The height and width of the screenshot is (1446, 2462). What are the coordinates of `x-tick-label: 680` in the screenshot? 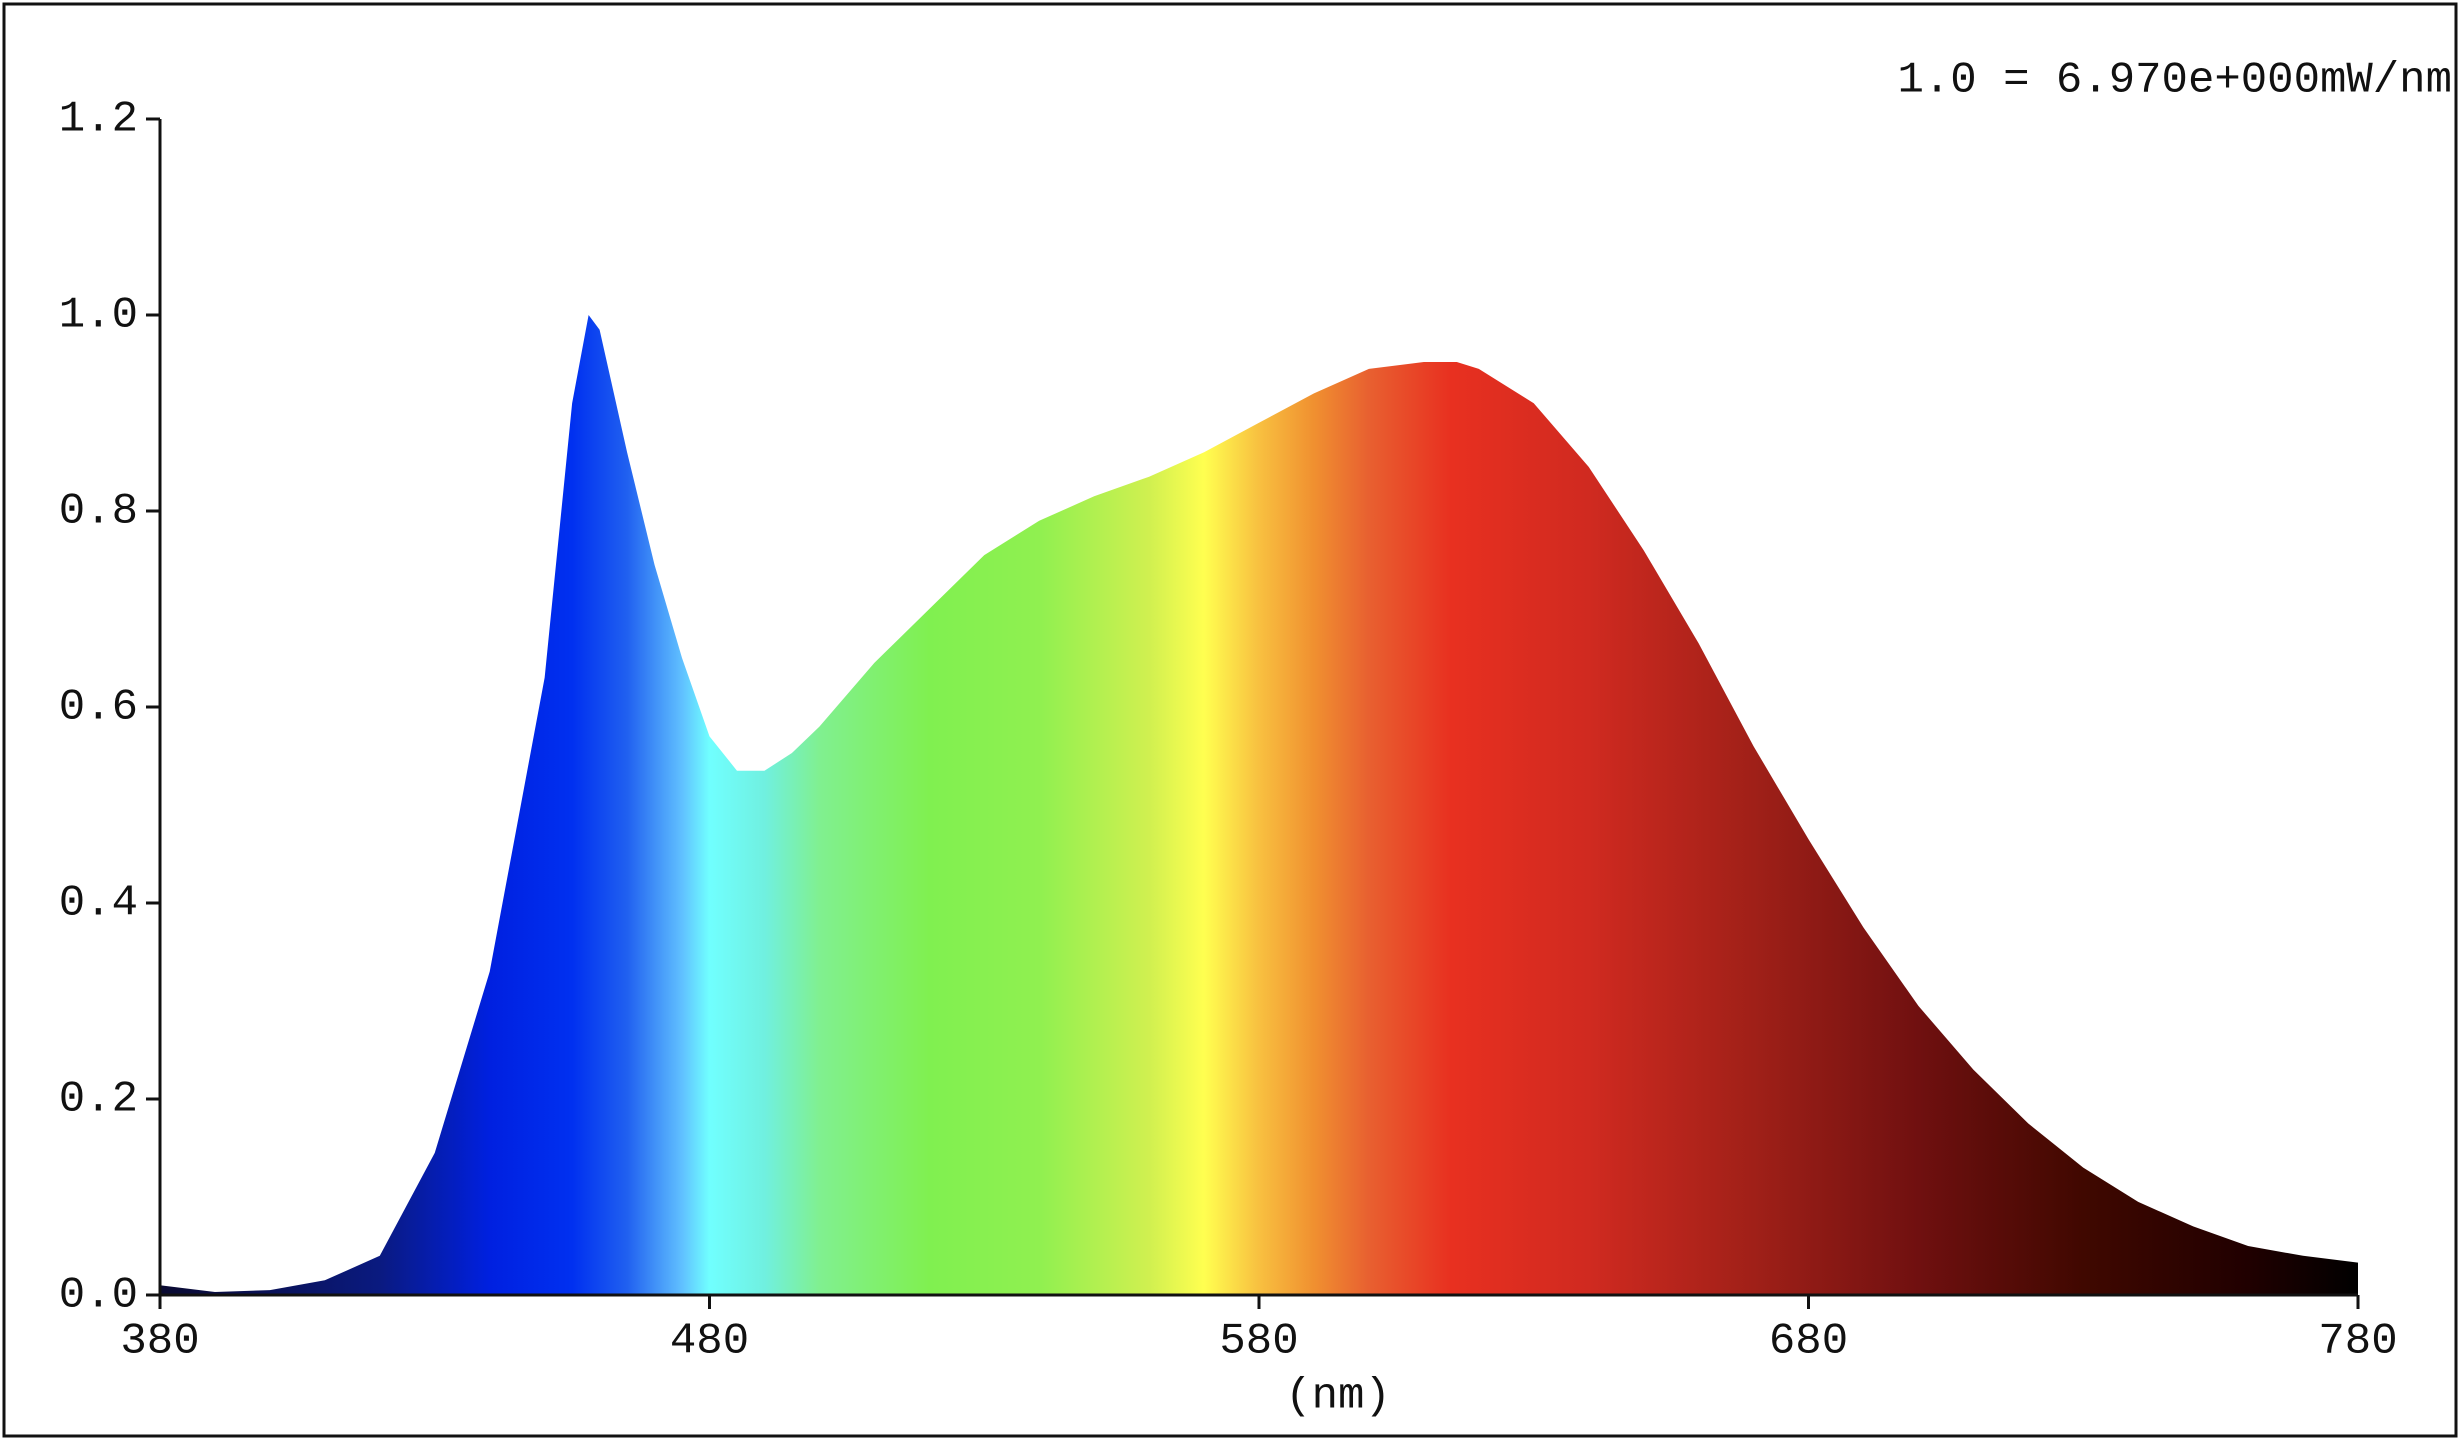 It's located at (1808, 1342).